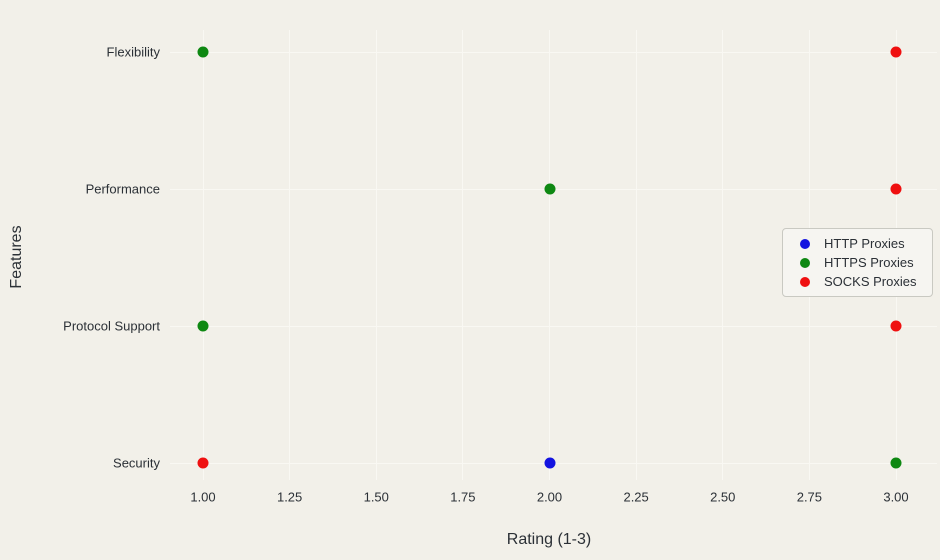 This screenshot has height=560, width=940. What do you see at coordinates (463, 497) in the screenshot?
I see `x-tick-label: 1.75` at bounding box center [463, 497].